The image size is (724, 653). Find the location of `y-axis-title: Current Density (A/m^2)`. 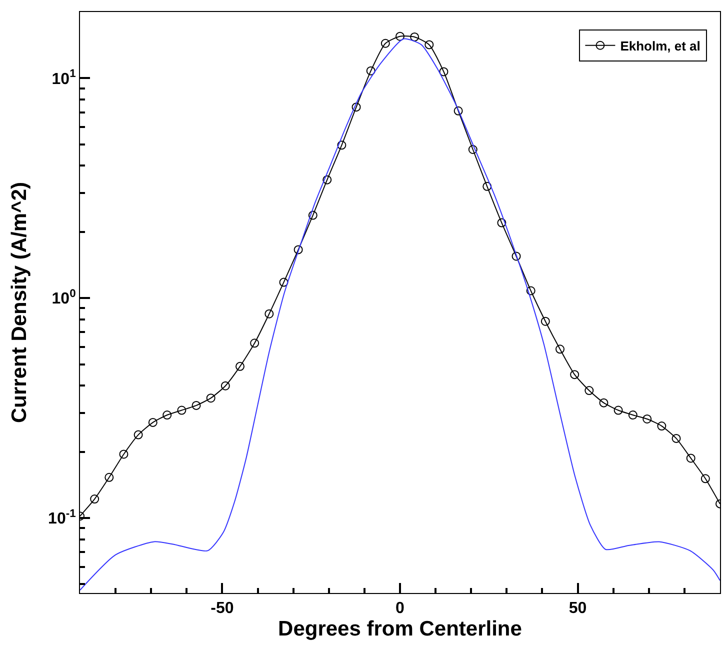

y-axis-title: Current Density (A/m^2) is located at coordinates (20, 302).